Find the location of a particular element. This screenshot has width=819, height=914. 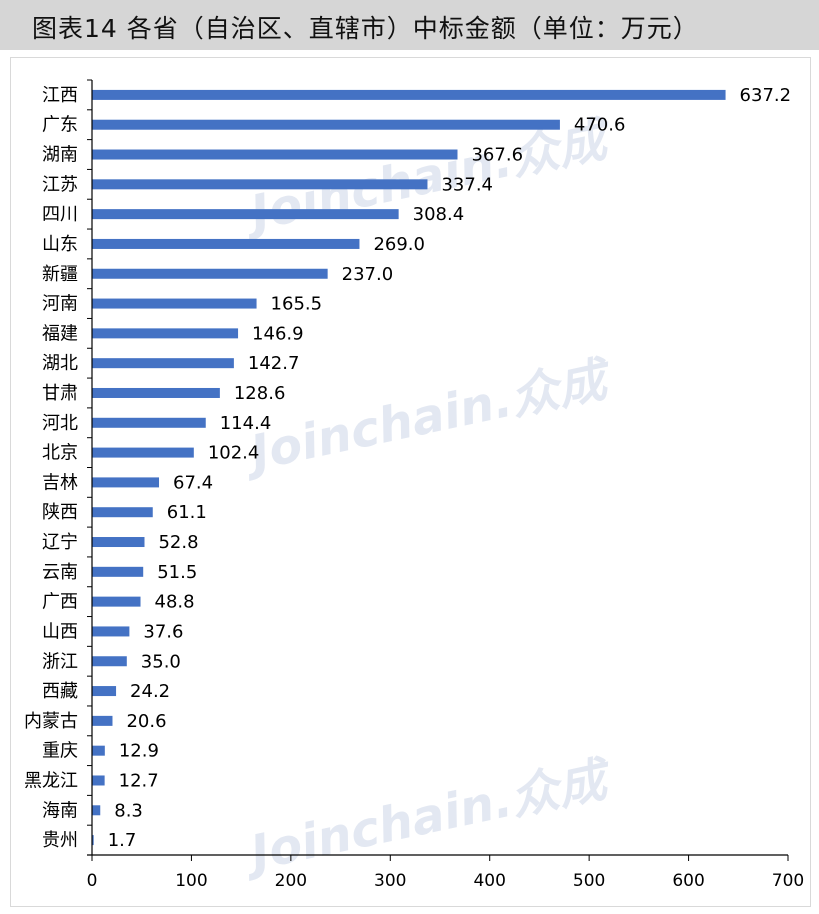

value-label: 12.7 is located at coordinates (139, 780).